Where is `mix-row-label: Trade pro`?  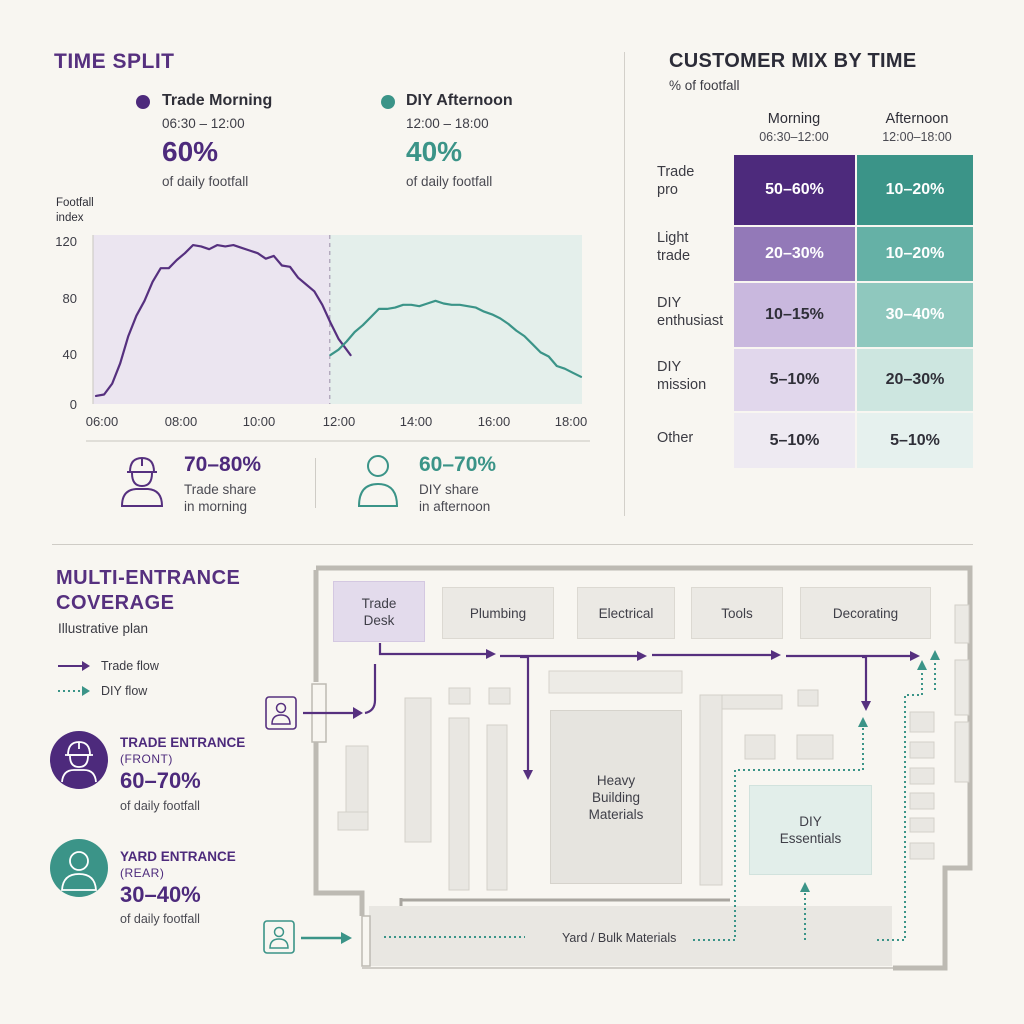 mix-row-label: Trade pro is located at coordinates (675, 181).